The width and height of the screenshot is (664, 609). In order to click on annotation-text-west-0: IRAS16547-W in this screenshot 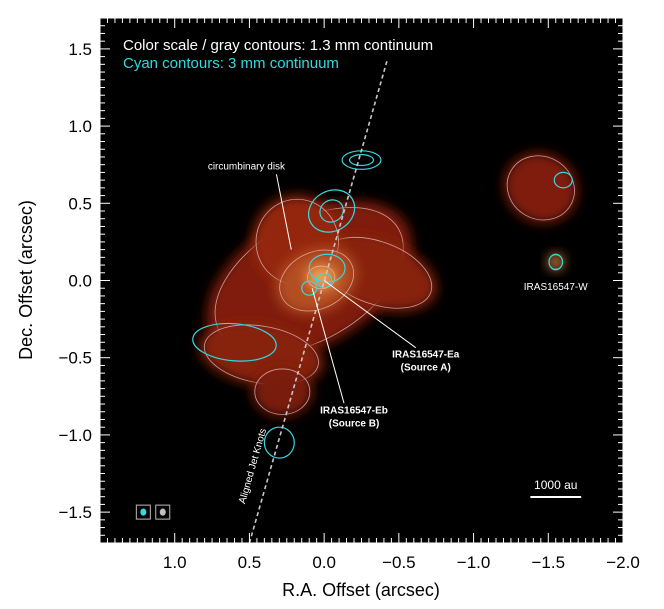, I will do `click(556, 287)`.